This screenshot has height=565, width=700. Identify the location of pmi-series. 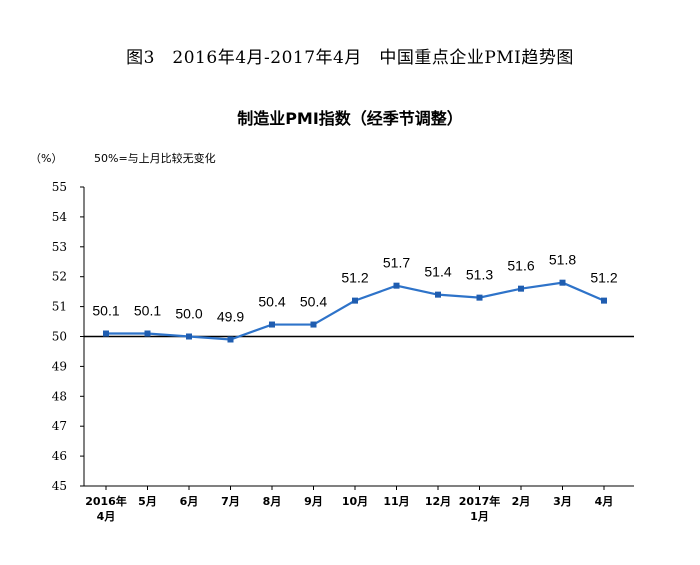
(355, 311).